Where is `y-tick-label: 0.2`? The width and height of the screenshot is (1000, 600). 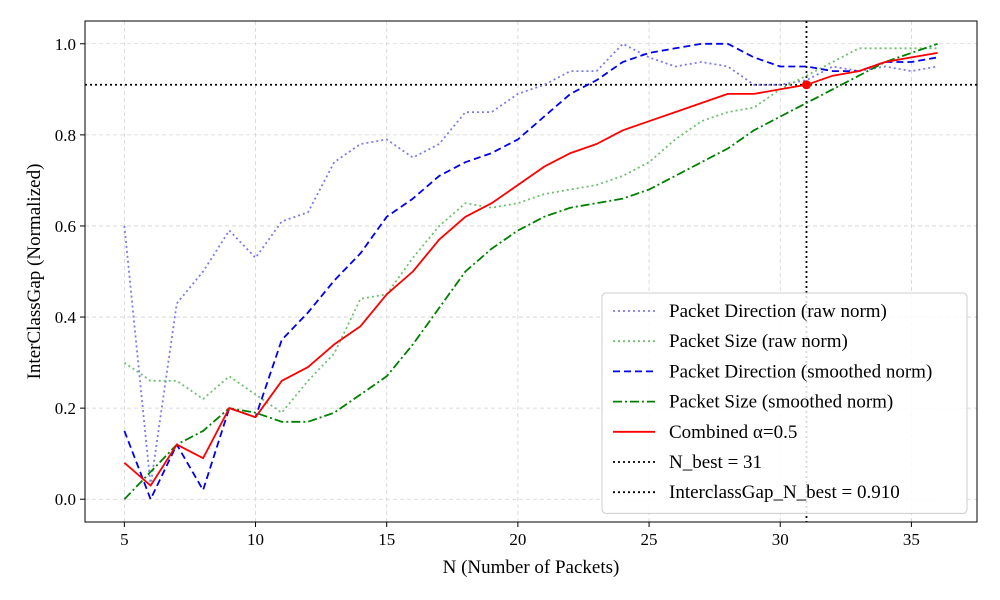 y-tick-label: 0.2 is located at coordinates (65, 408).